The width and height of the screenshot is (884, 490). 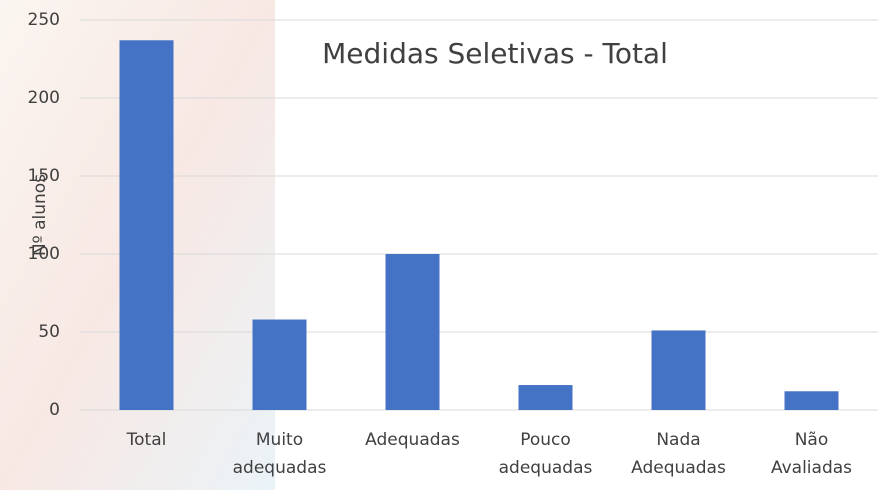 What do you see at coordinates (44, 176) in the screenshot?
I see `y-tick-label: 150` at bounding box center [44, 176].